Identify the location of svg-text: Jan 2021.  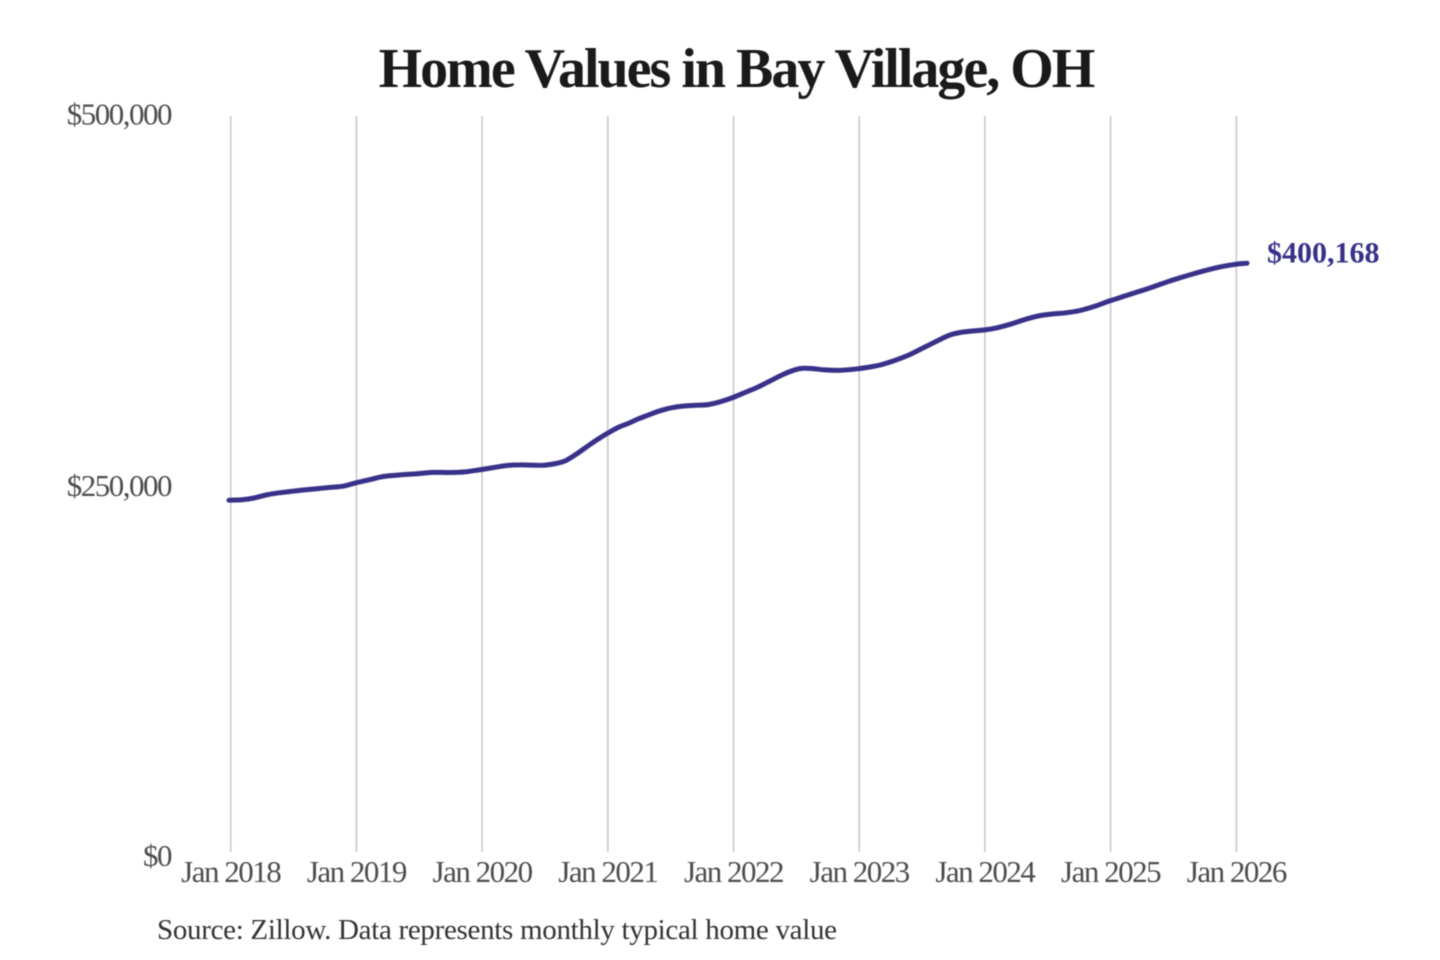
(607, 871).